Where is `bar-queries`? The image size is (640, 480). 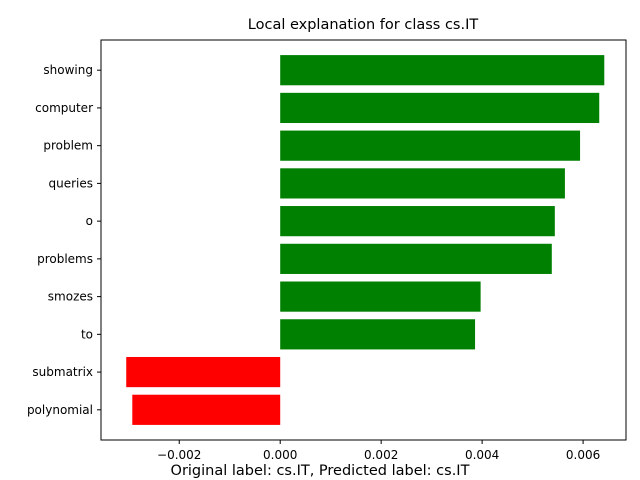 bar-queries is located at coordinates (422, 183).